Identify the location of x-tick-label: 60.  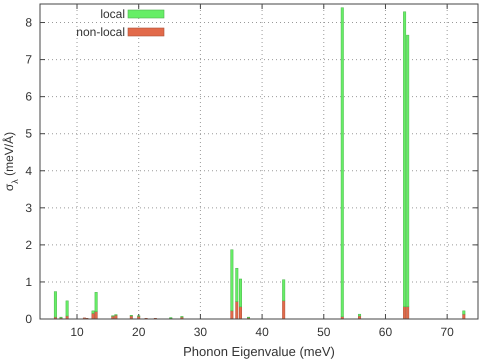
(385, 332).